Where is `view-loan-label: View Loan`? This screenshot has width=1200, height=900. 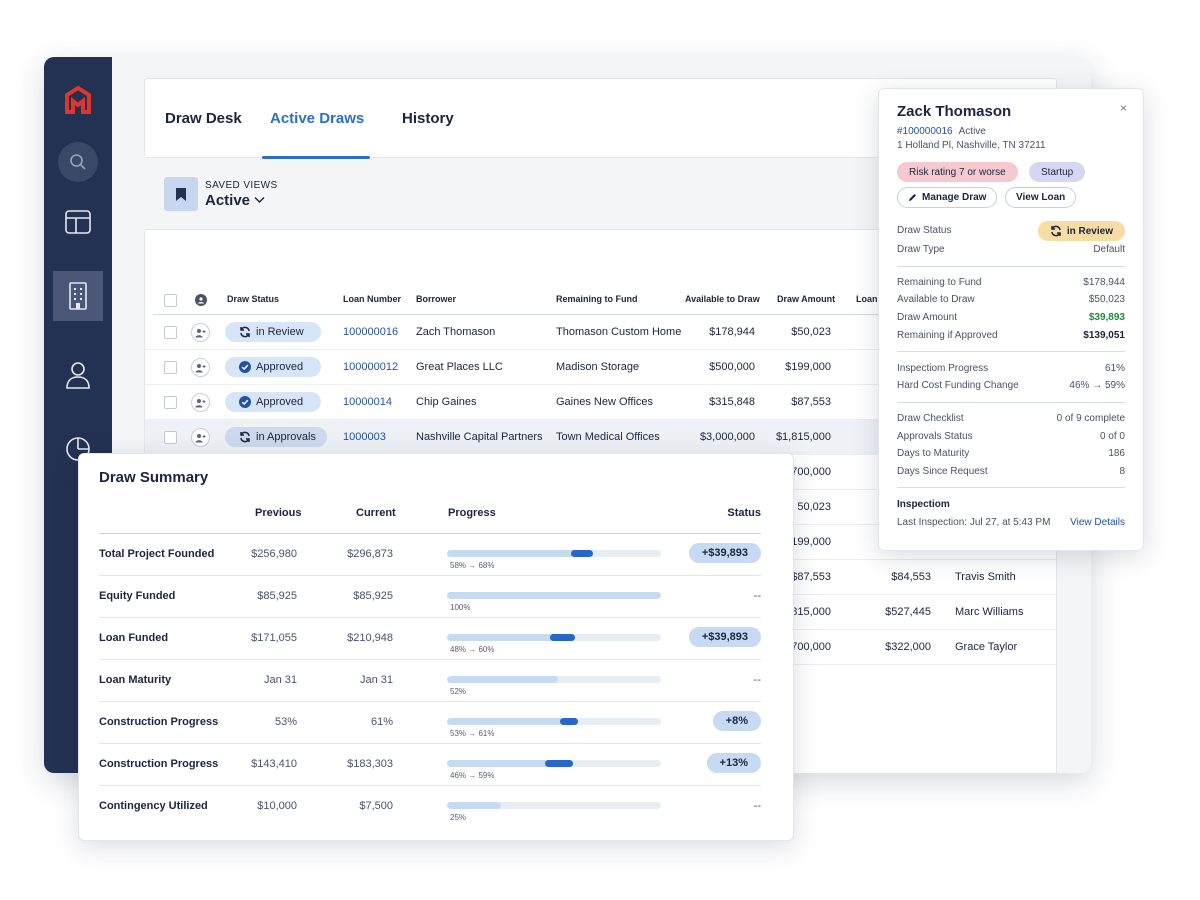
view-loan-label: View Loan is located at coordinates (1041, 197).